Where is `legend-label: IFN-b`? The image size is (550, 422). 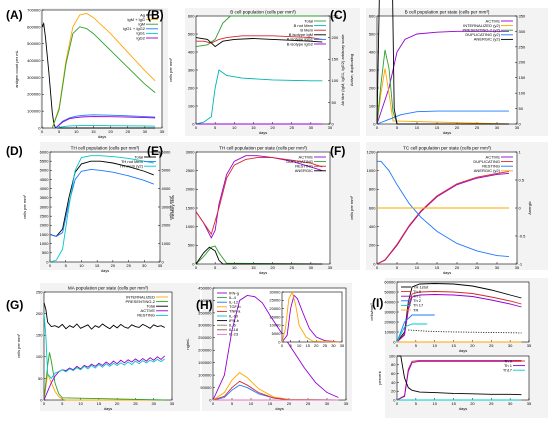 legend-label: IFN-b is located at coordinates (234, 320).